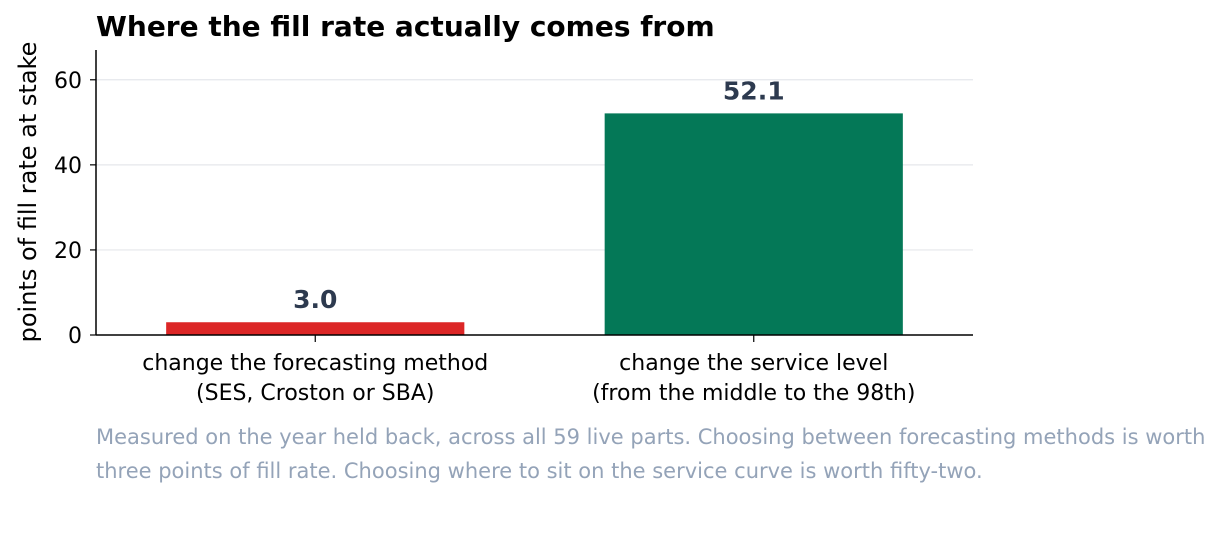  What do you see at coordinates (315, 393) in the screenshot?
I see `x-tick-label: (SES, Croston or SBA)` at bounding box center [315, 393].